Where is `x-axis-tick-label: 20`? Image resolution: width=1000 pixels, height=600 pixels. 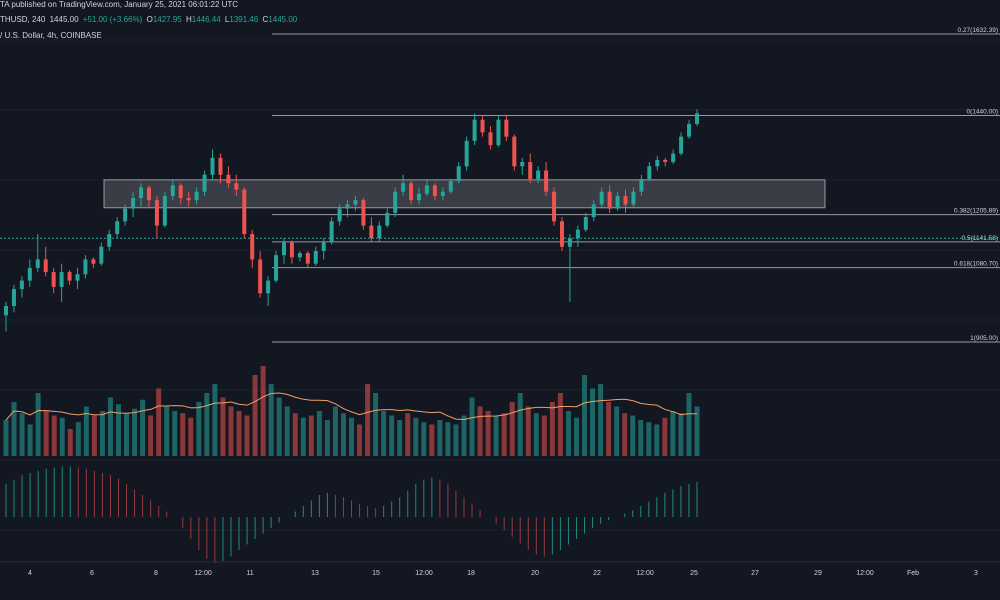
x-axis-tick-label: 20 is located at coordinates (535, 573).